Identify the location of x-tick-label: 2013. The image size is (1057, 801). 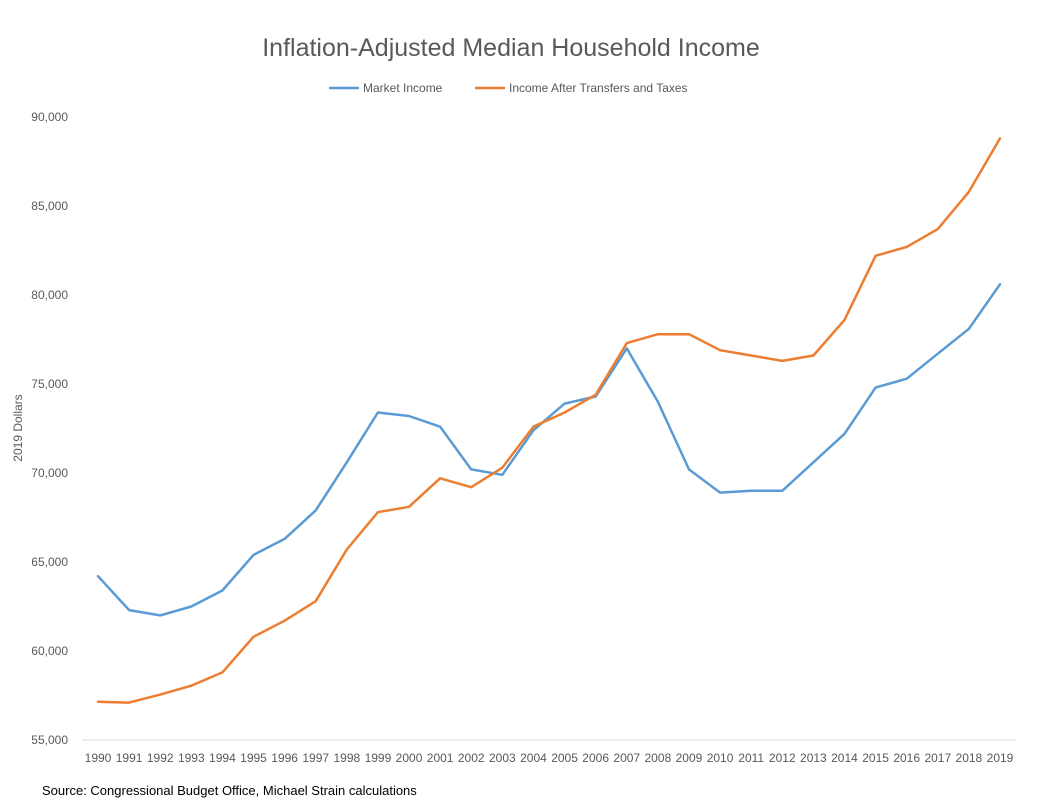
(813, 758).